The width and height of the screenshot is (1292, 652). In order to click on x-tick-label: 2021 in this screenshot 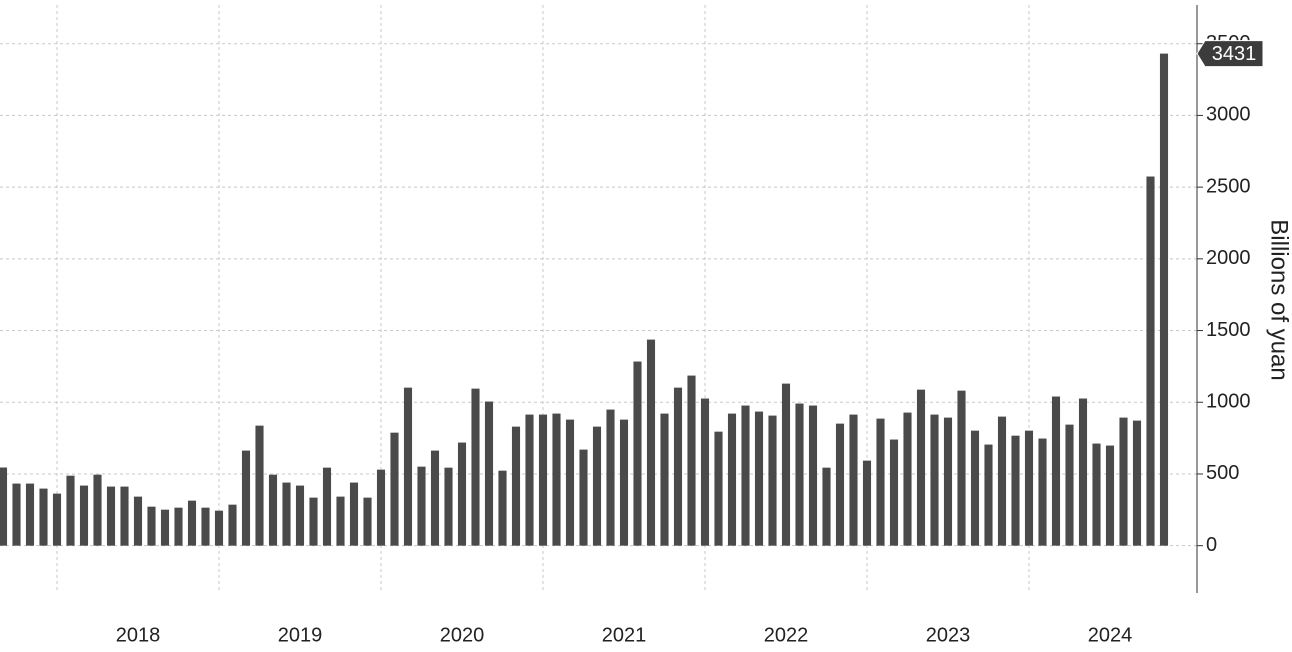, I will do `click(624, 635)`.